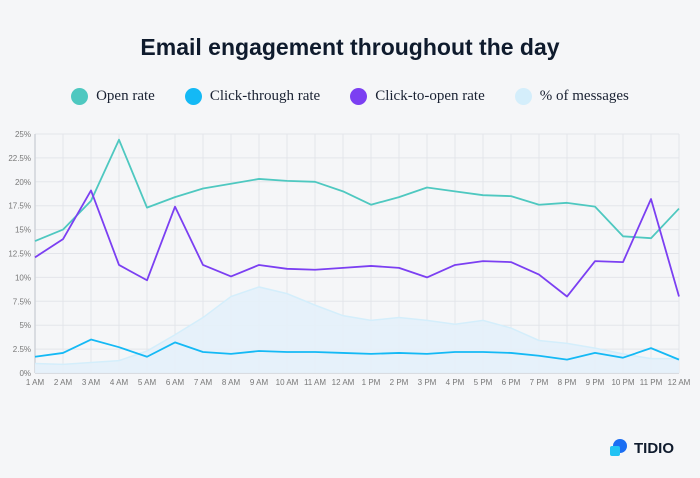 This screenshot has height=478, width=700. What do you see at coordinates (371, 382) in the screenshot?
I see `x-tick-label: 1 PM` at bounding box center [371, 382].